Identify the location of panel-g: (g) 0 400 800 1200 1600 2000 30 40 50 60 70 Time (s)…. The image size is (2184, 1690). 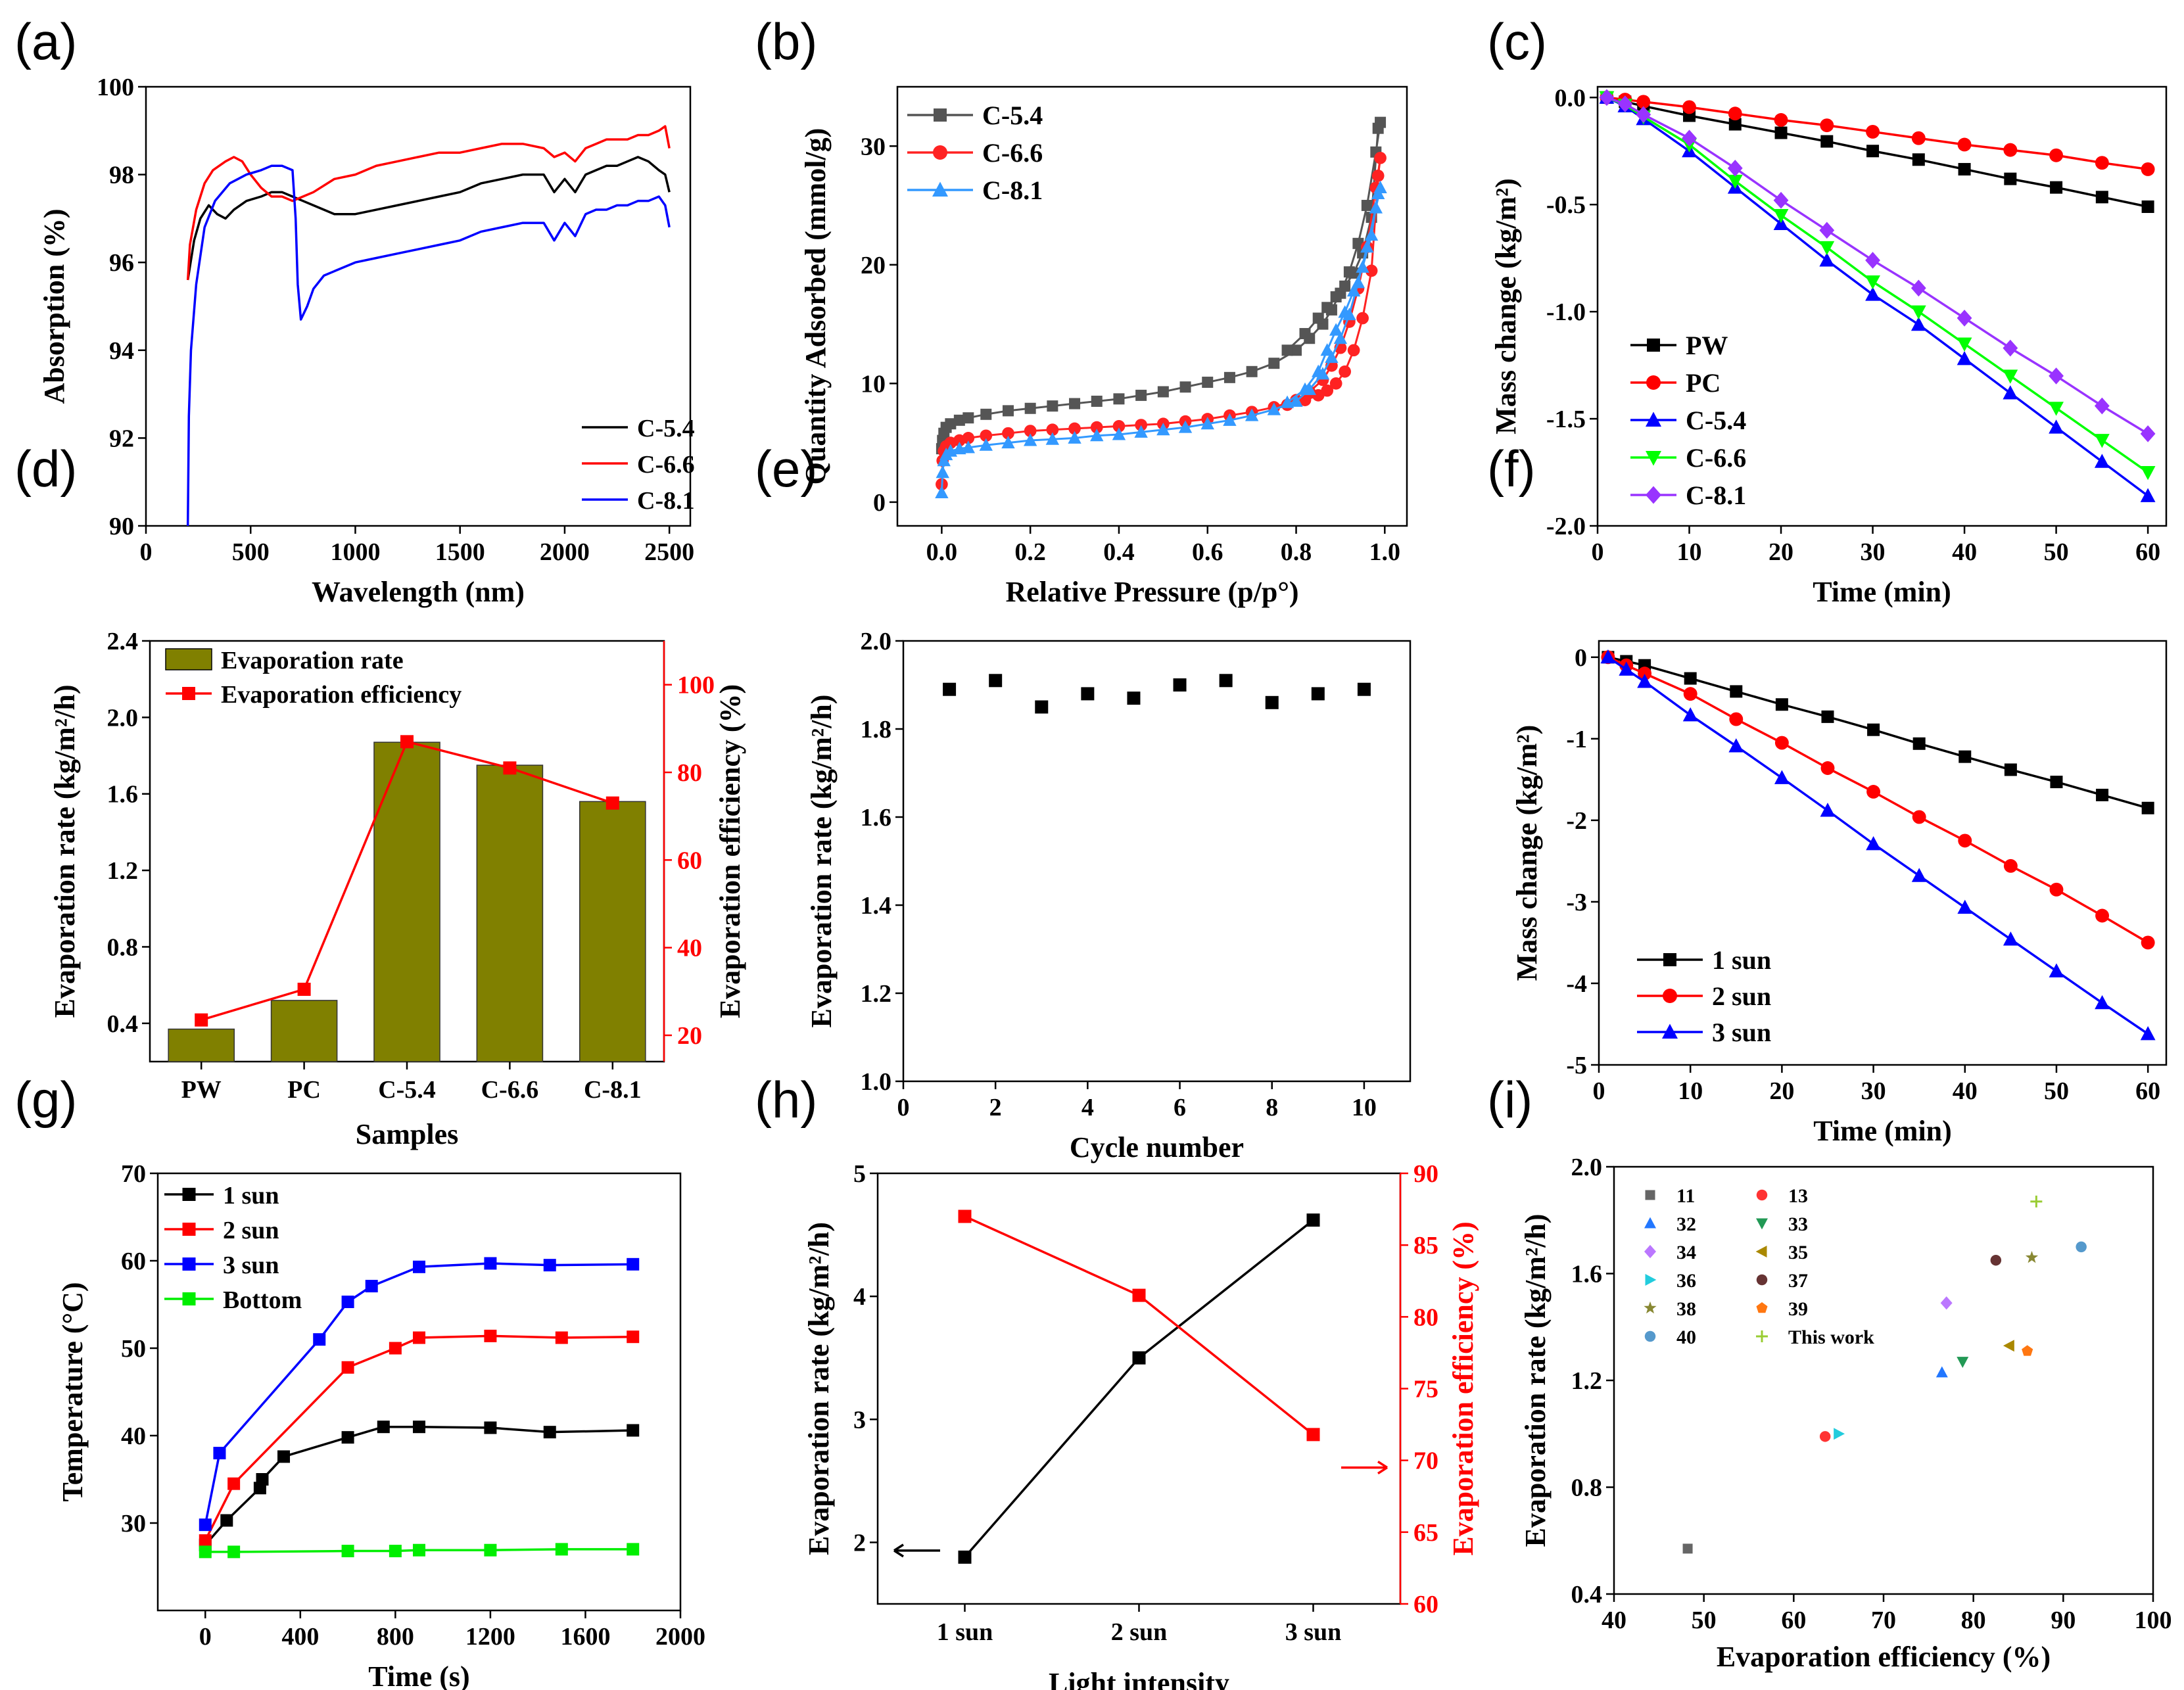
(359, 1380).